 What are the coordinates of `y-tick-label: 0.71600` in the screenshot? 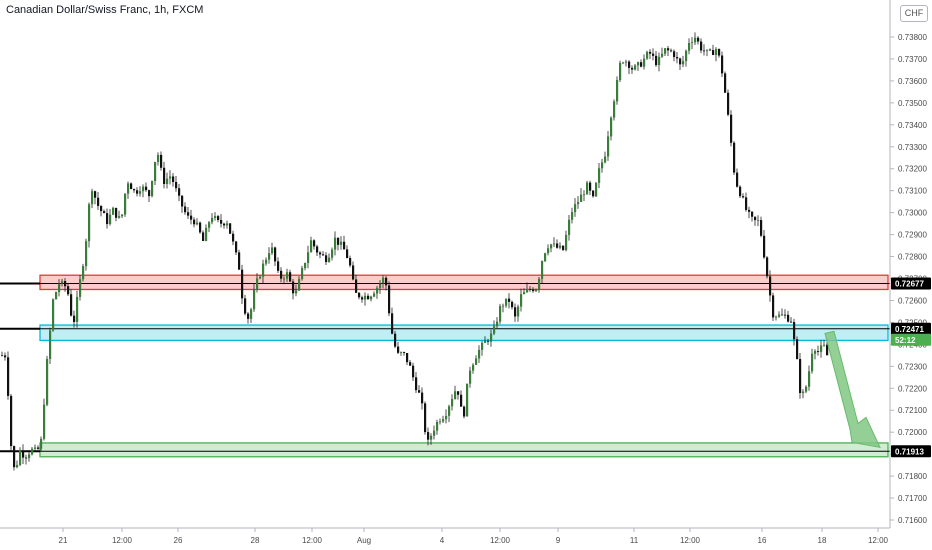 It's located at (912, 520).